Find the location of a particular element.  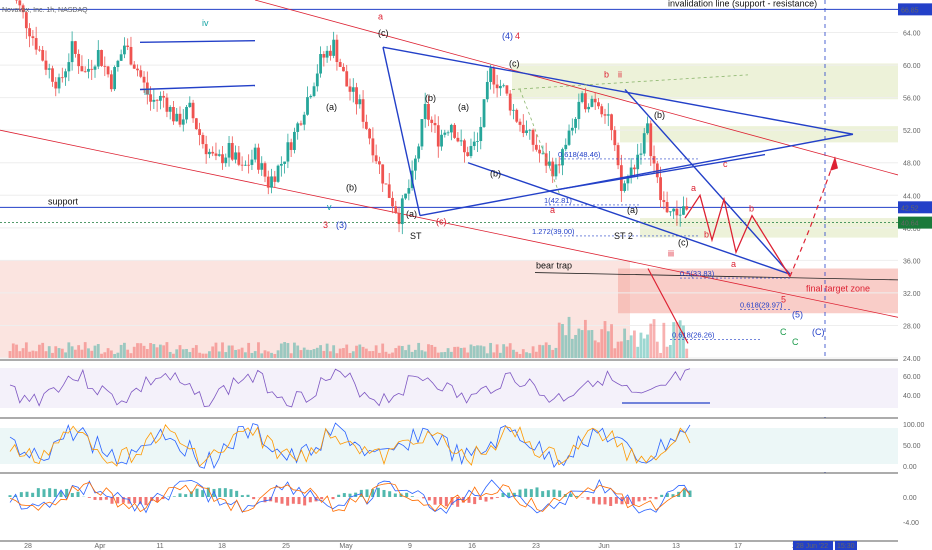

price-badge-label-0: 66.85 is located at coordinates (910, 10).